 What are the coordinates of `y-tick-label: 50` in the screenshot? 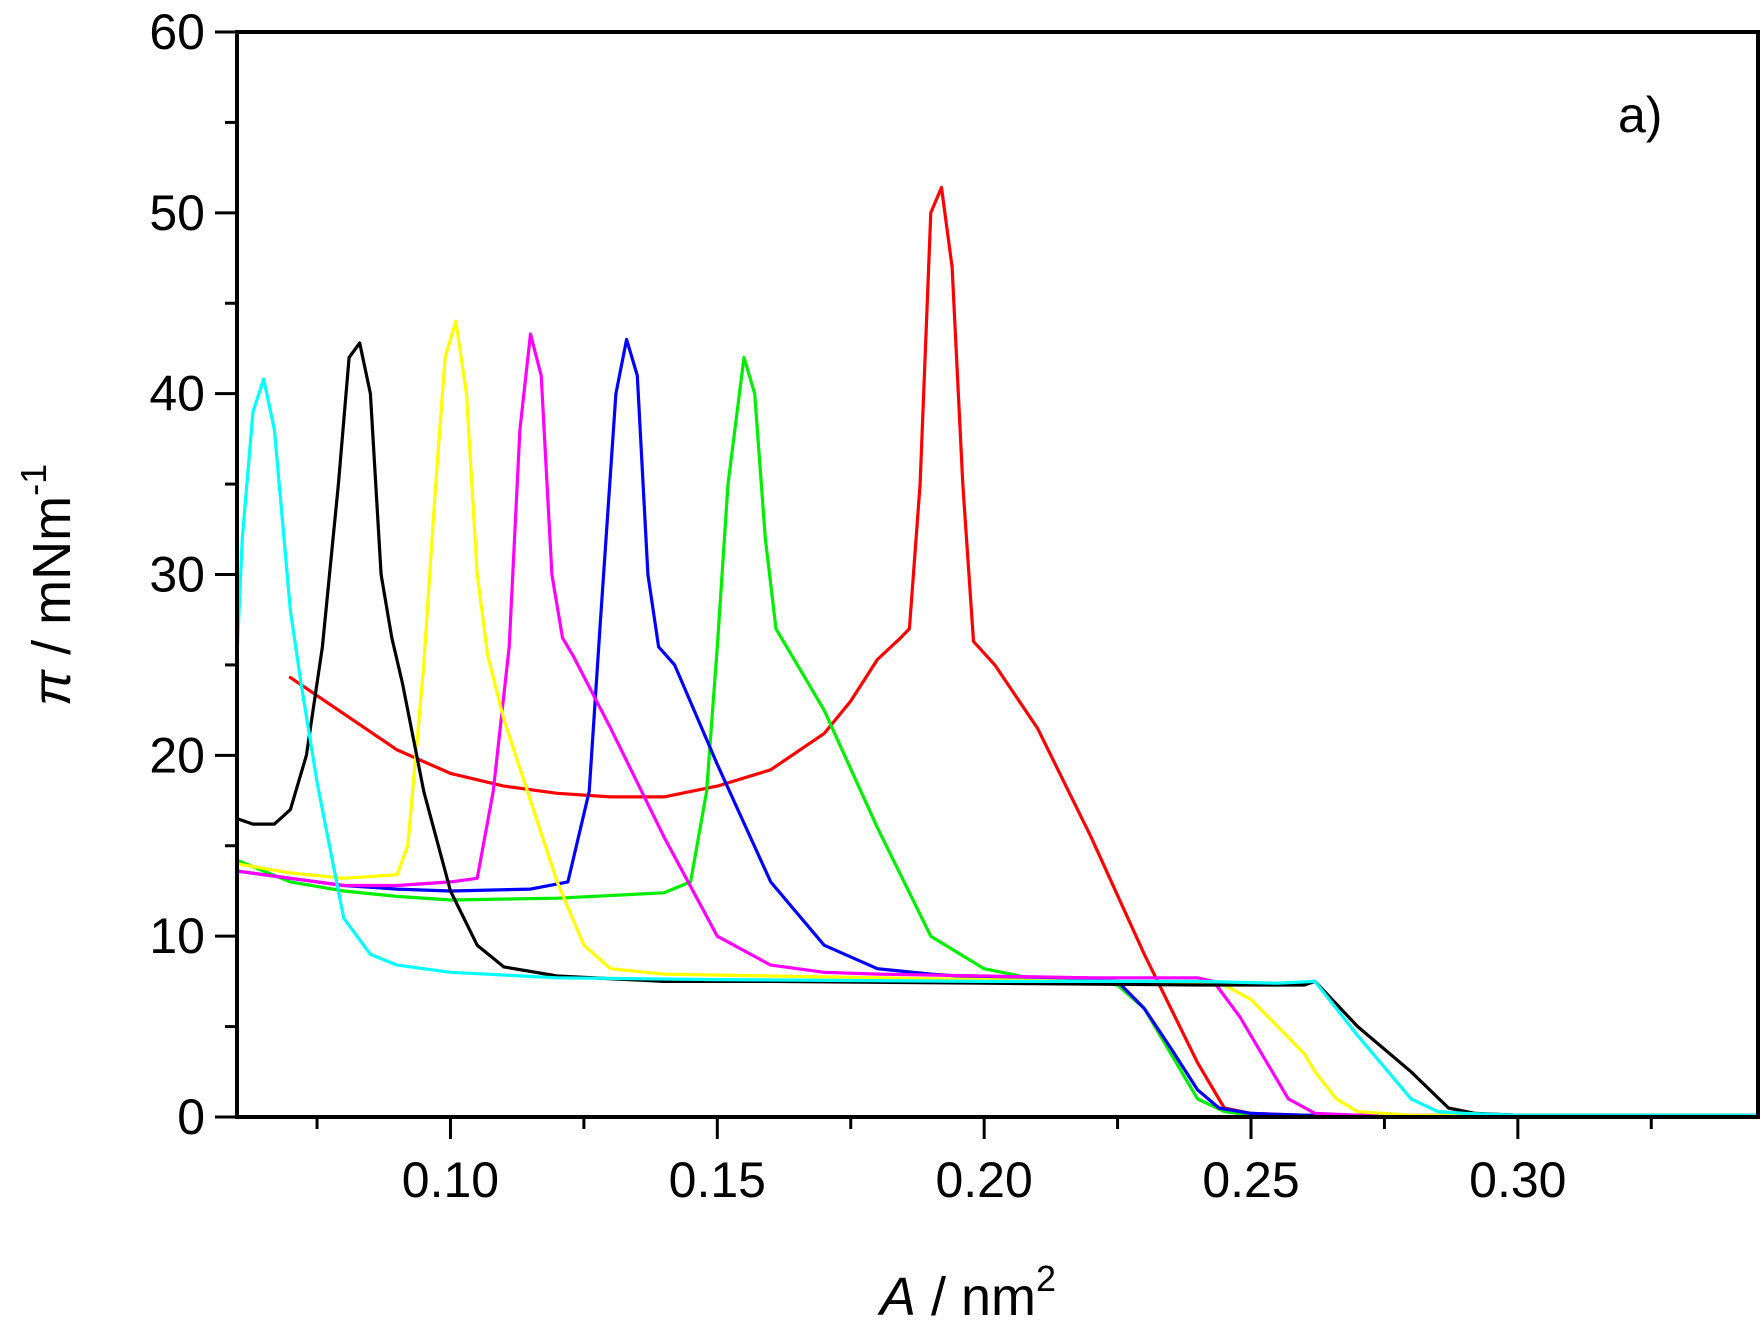 It's located at (177, 213).